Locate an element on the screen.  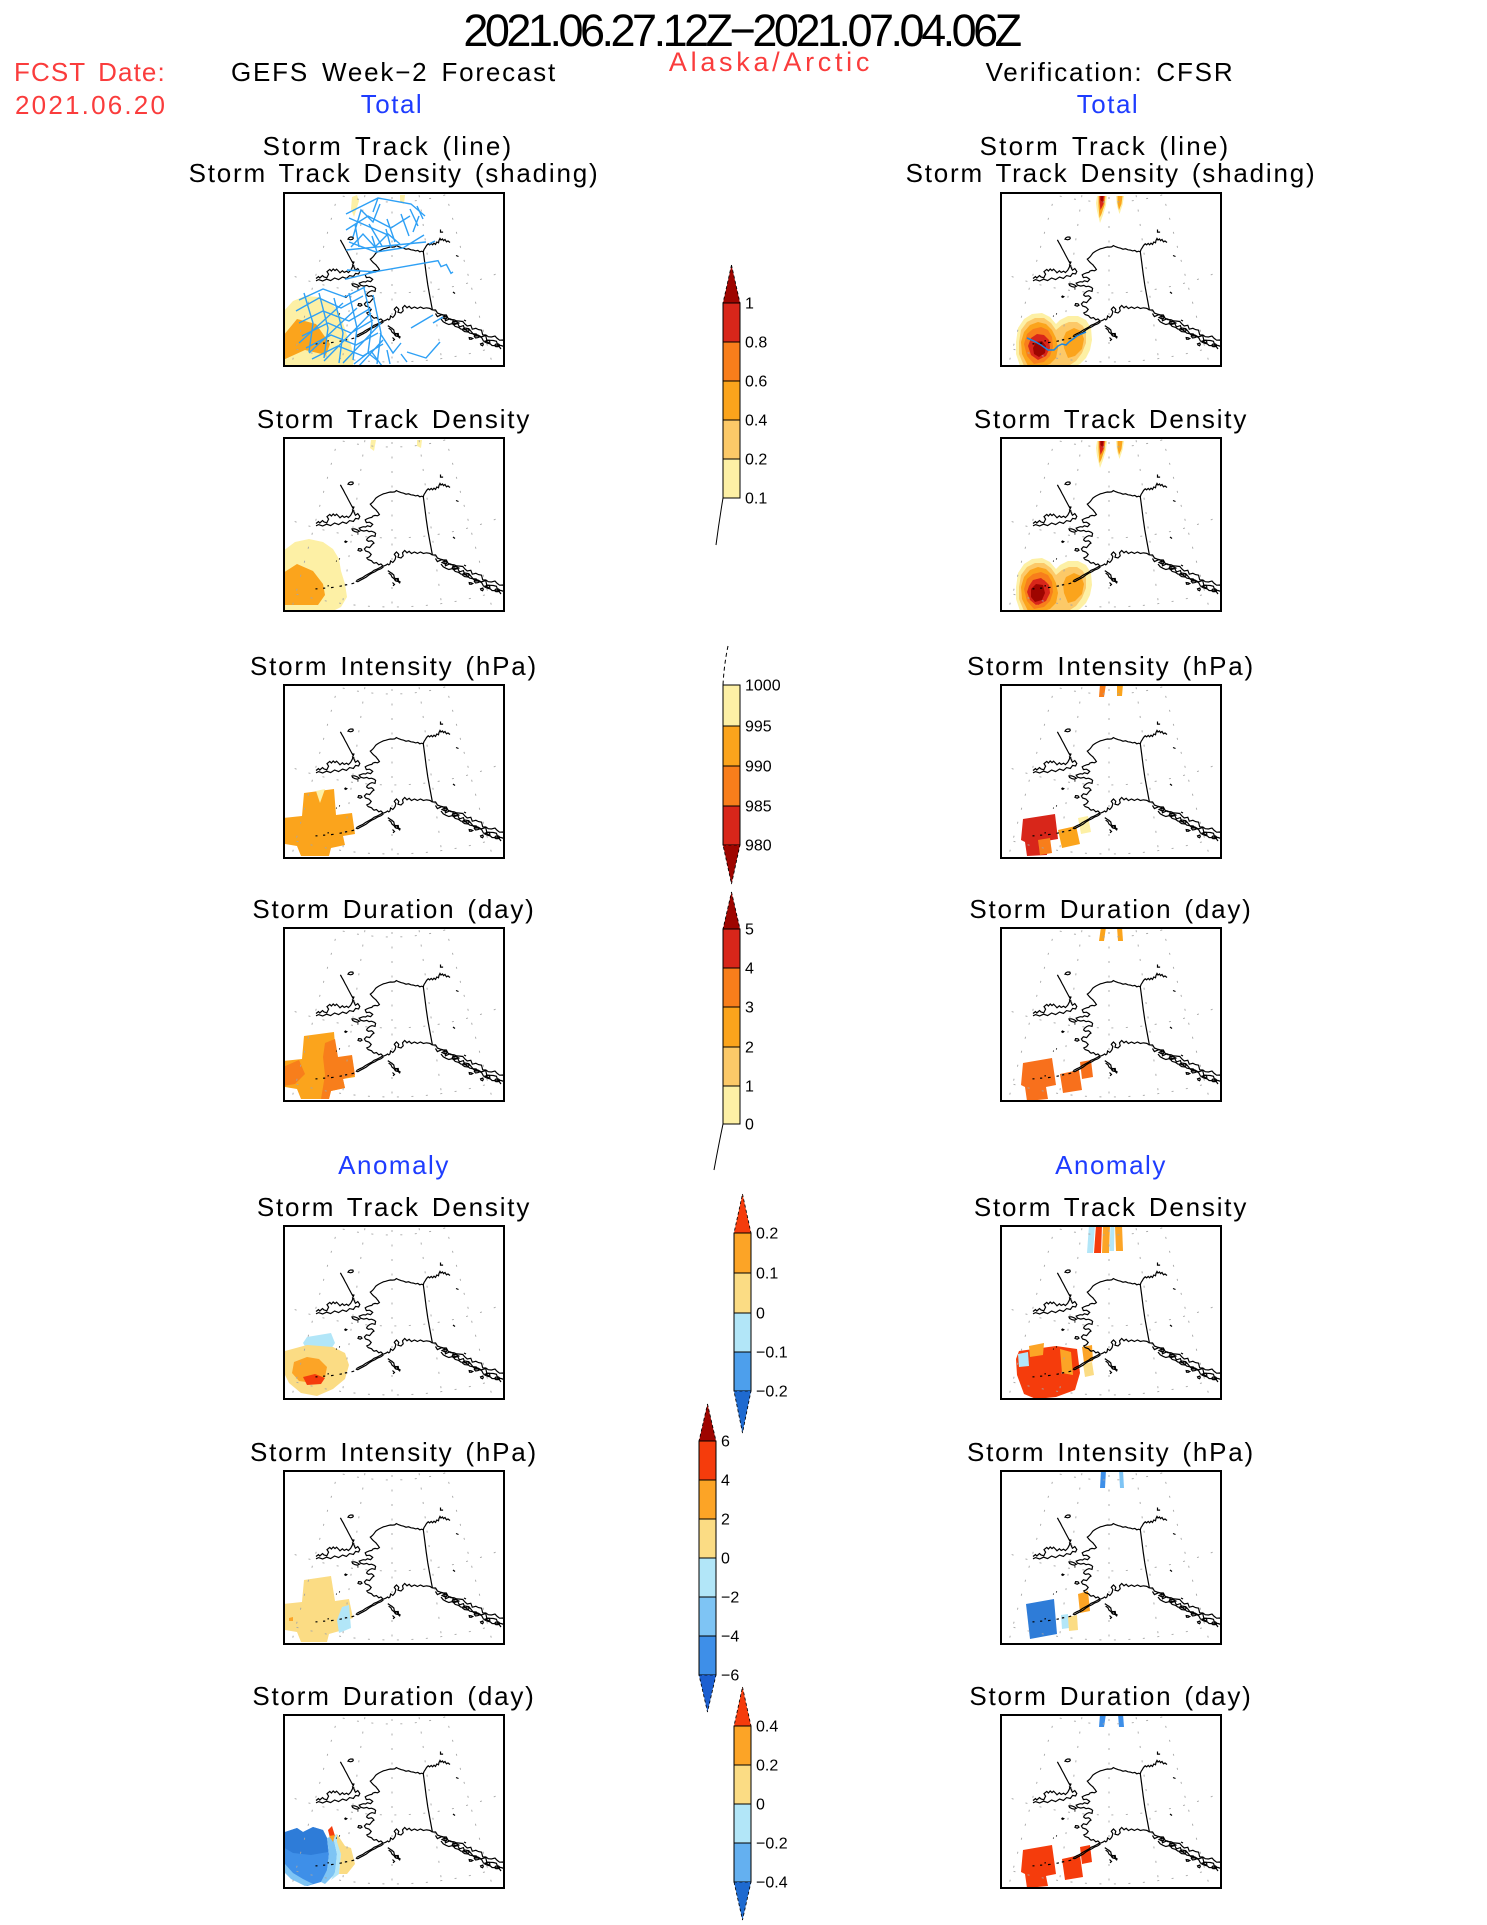
svg-text: −2 is located at coordinates (730, 1598).